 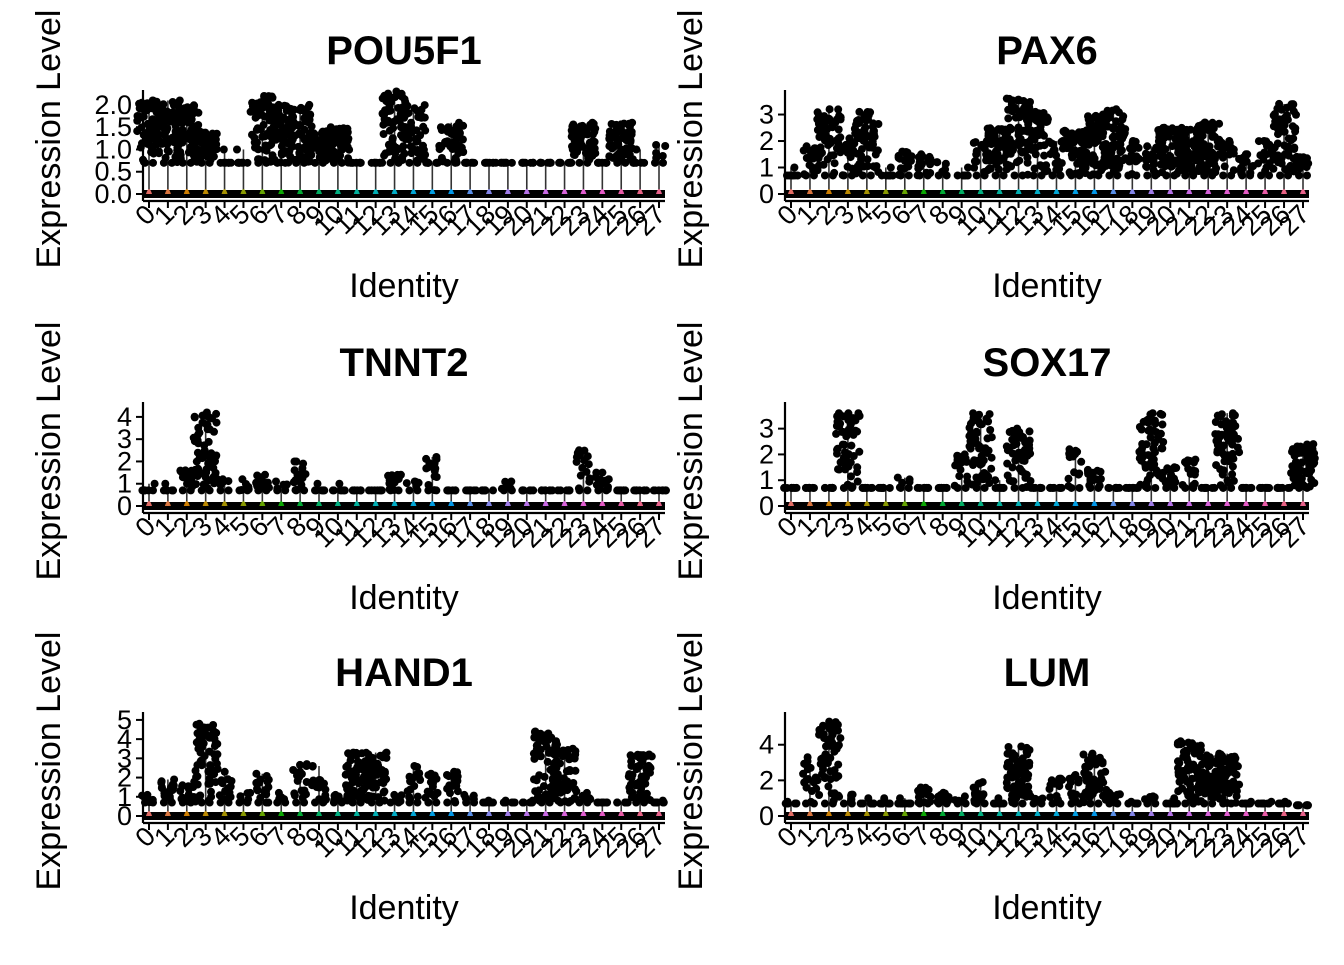 What do you see at coordinates (766, 816) in the screenshot?
I see `y-tick-label: 0` at bounding box center [766, 816].